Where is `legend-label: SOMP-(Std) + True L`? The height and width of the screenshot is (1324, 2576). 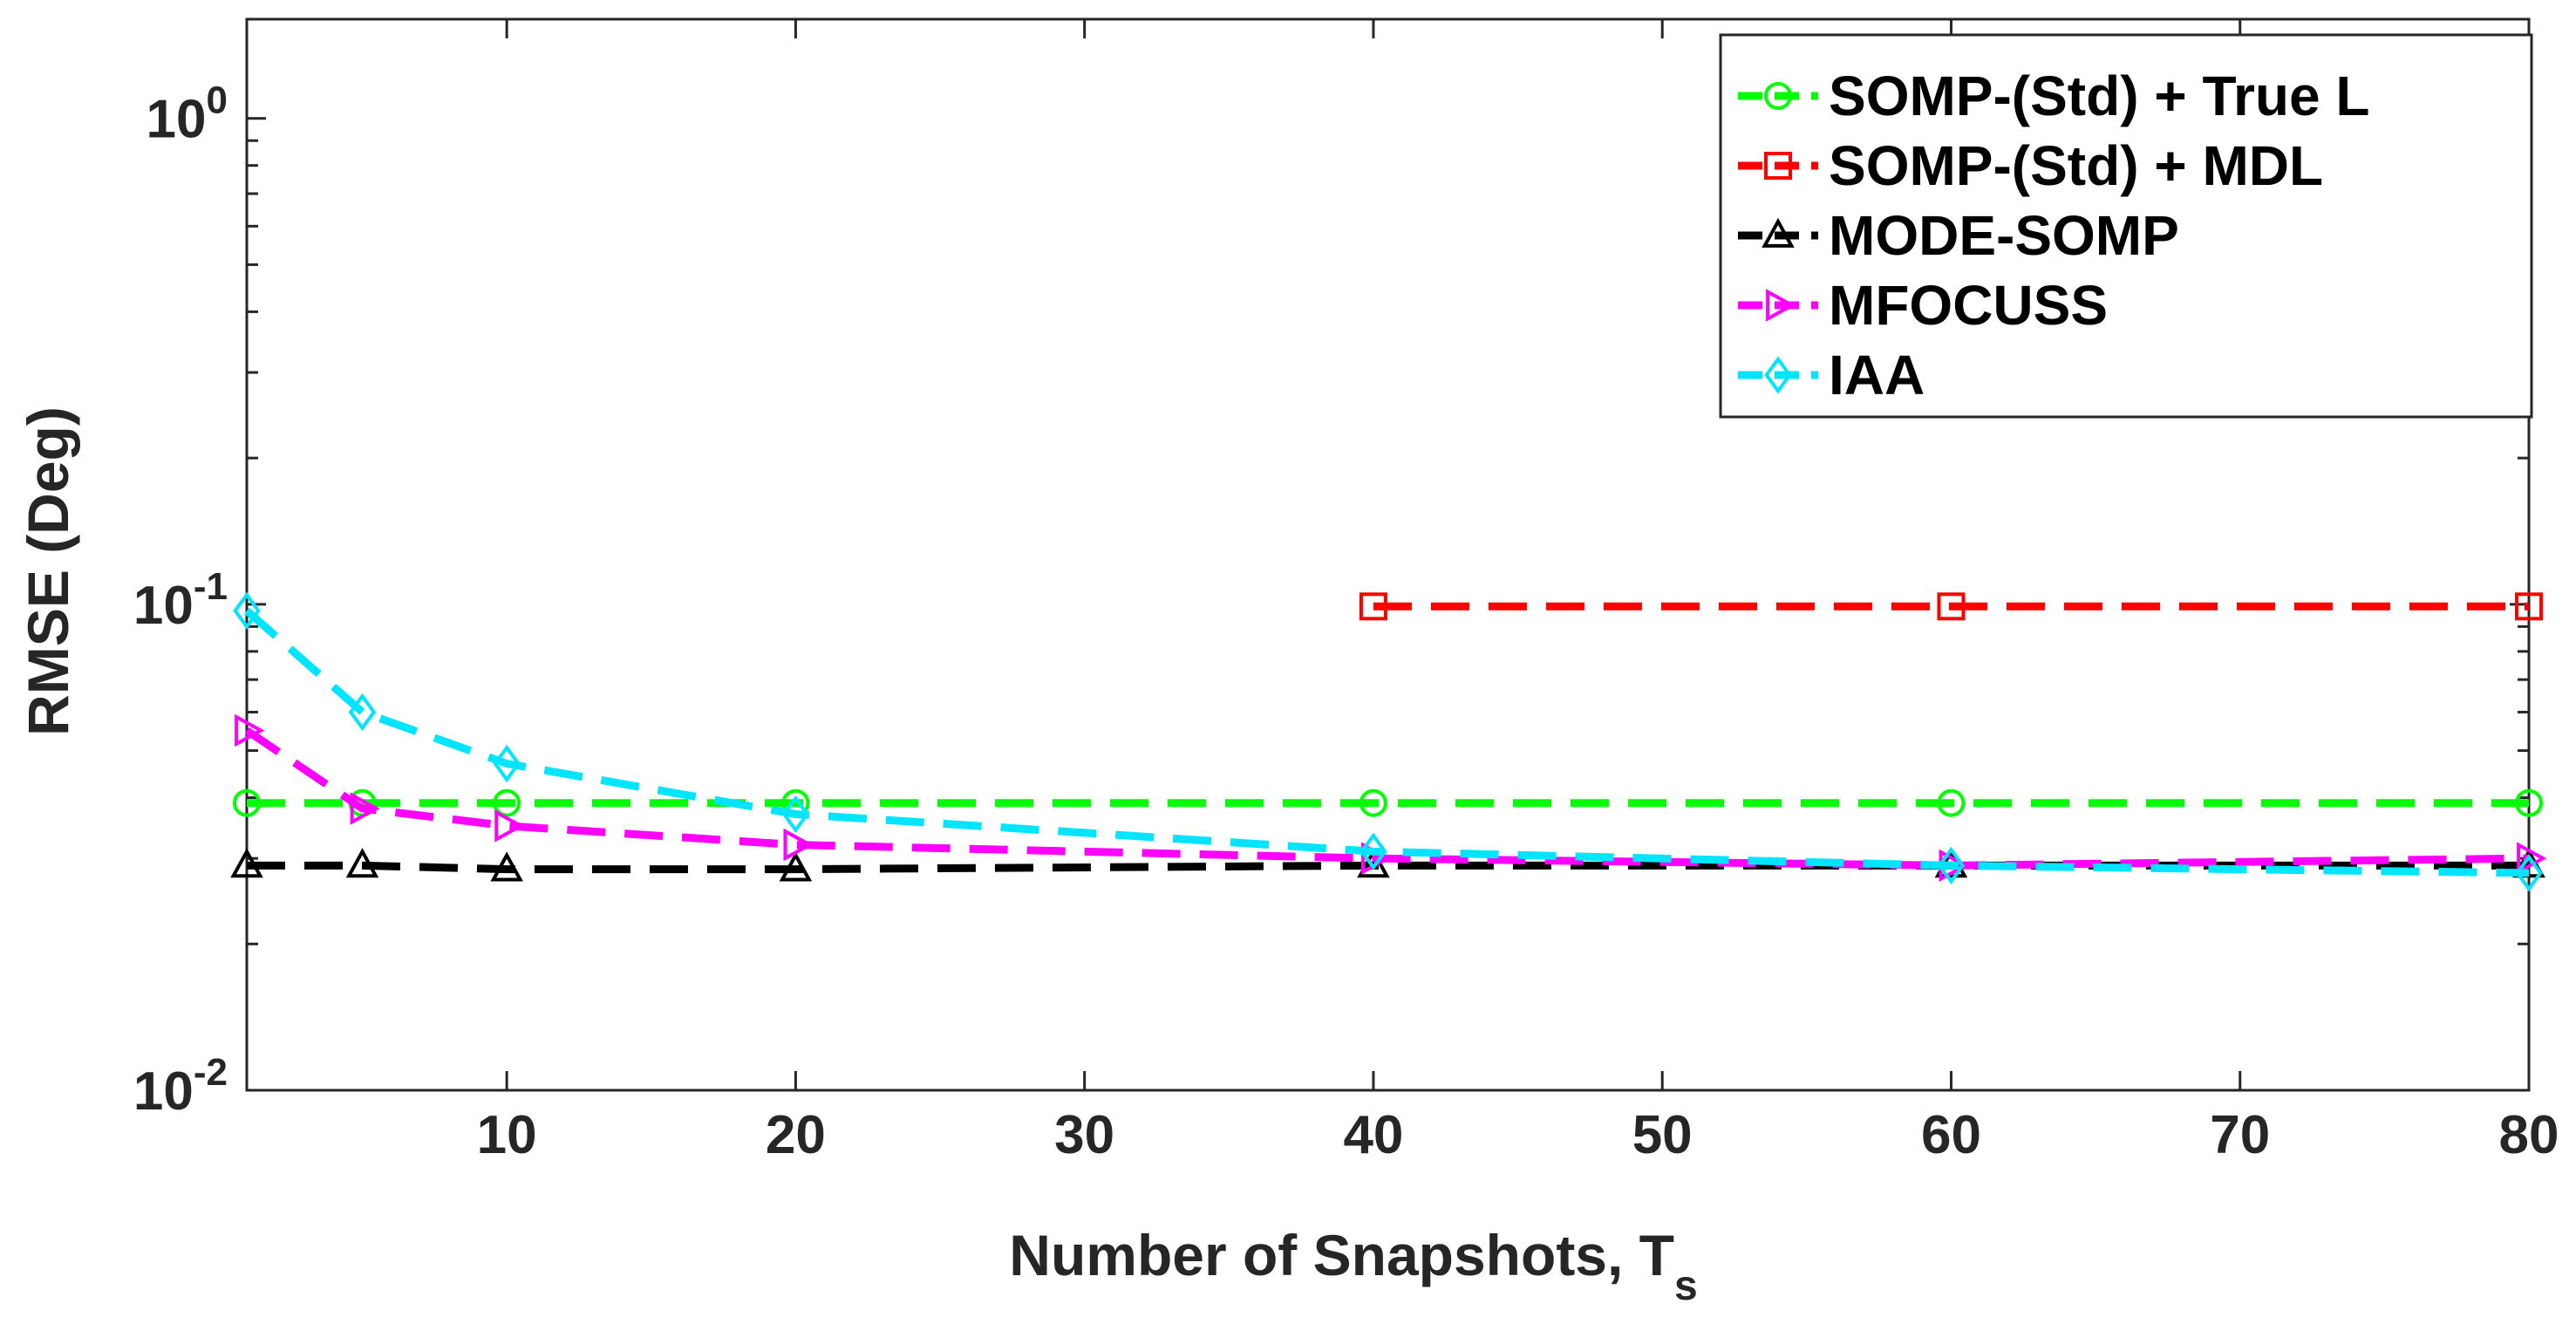 legend-label: SOMP-(Std) + True L is located at coordinates (2099, 96).